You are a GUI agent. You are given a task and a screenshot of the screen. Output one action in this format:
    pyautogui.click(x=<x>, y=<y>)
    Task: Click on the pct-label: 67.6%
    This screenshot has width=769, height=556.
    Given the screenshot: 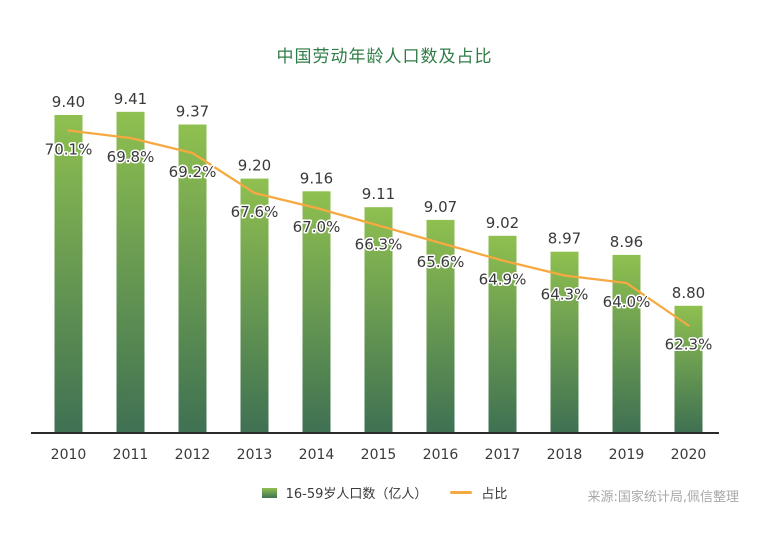 What is the action you would take?
    pyautogui.click(x=255, y=212)
    